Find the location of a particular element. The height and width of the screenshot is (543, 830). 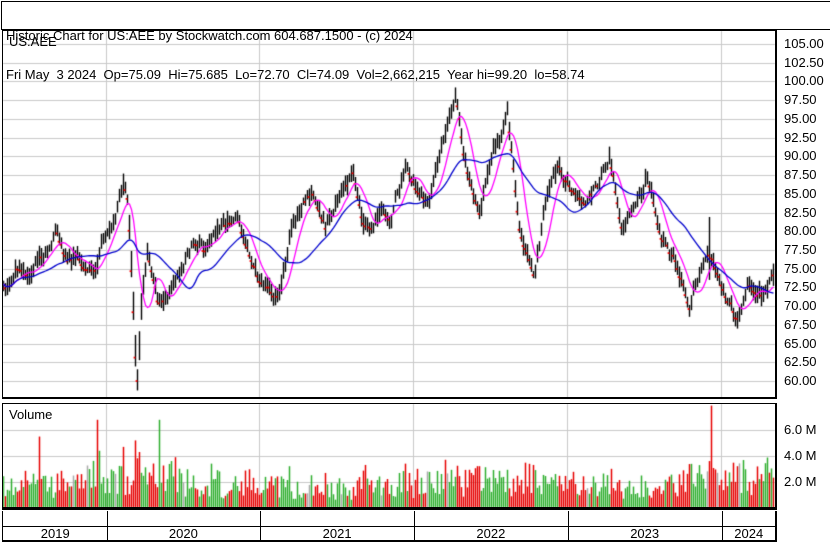

volume-panel-label: Volume is located at coordinates (31, 414).